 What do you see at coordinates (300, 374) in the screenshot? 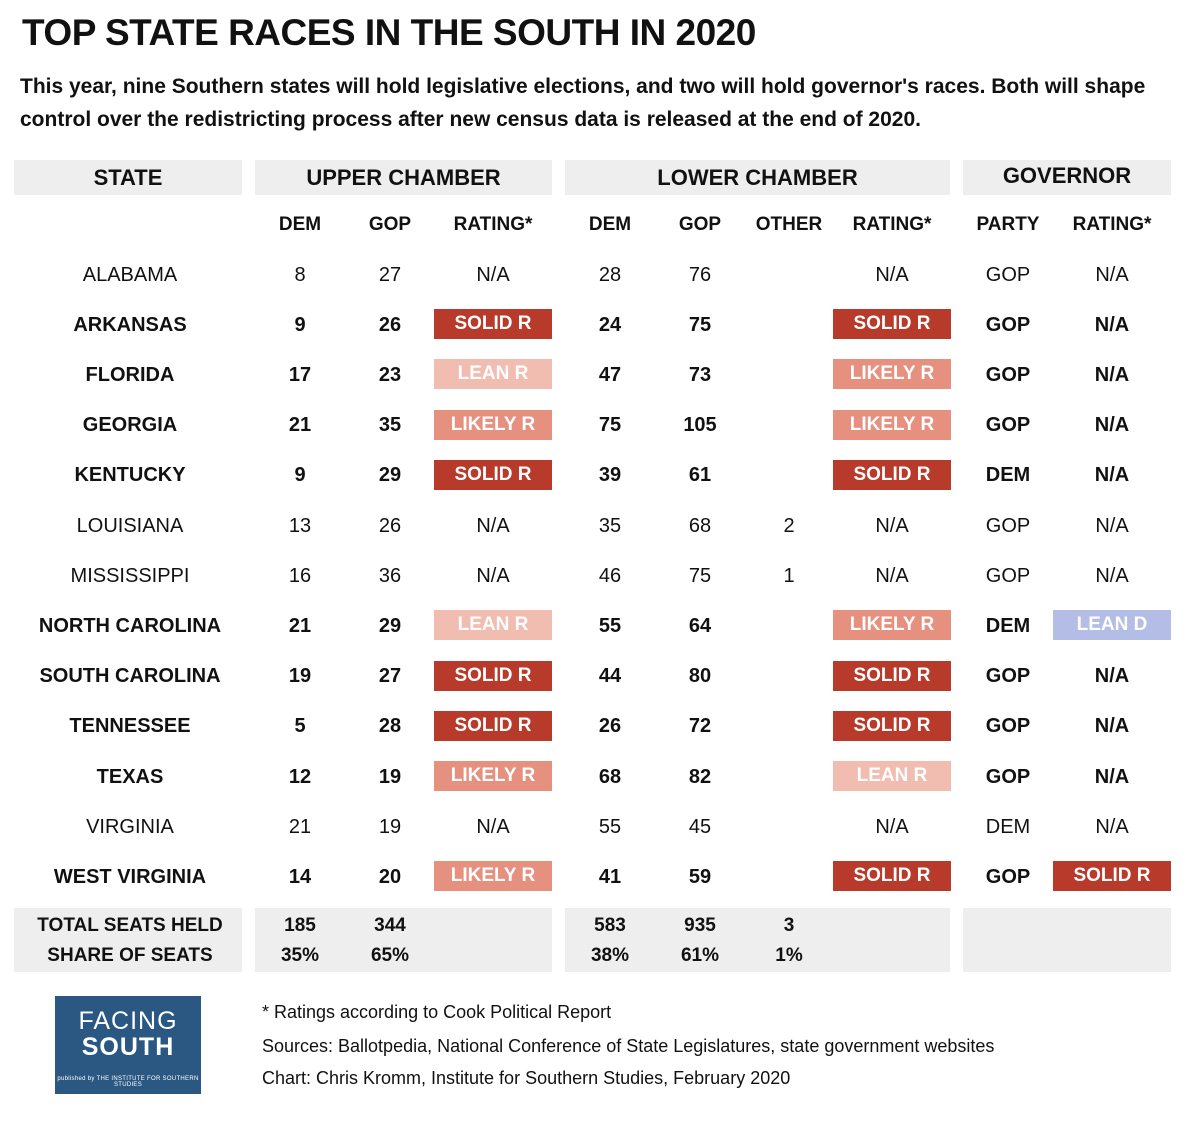
I see `upper-dem-seats: 17` at bounding box center [300, 374].